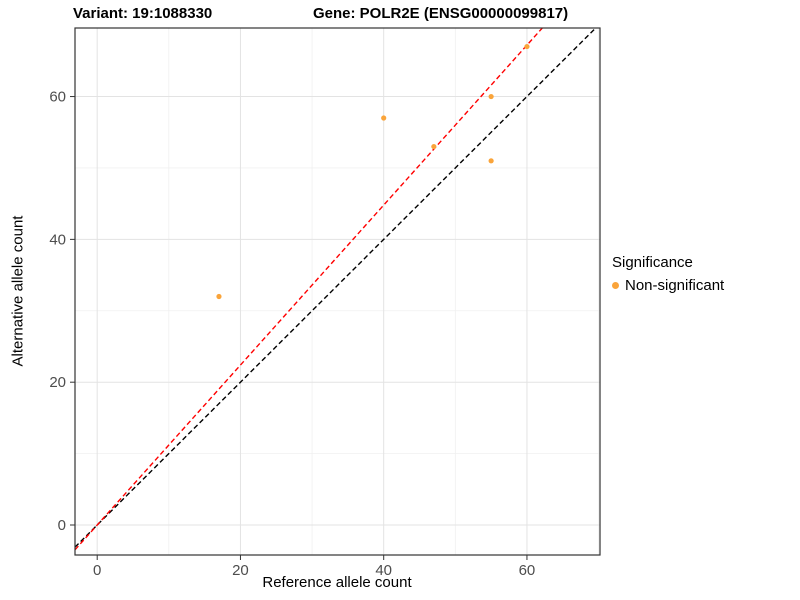  Describe the element at coordinates (143, 13) in the screenshot. I see `plot-title-variant: Variant: 19:1088330` at that location.